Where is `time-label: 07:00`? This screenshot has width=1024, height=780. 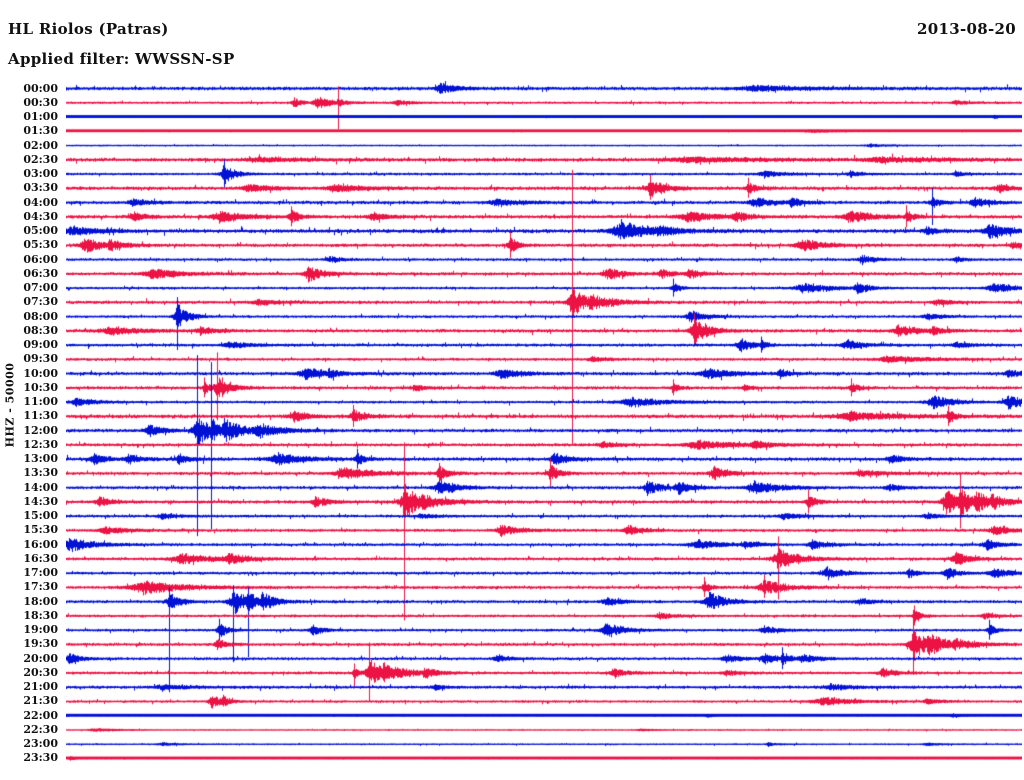
time-label: 07:00 is located at coordinates (40, 288).